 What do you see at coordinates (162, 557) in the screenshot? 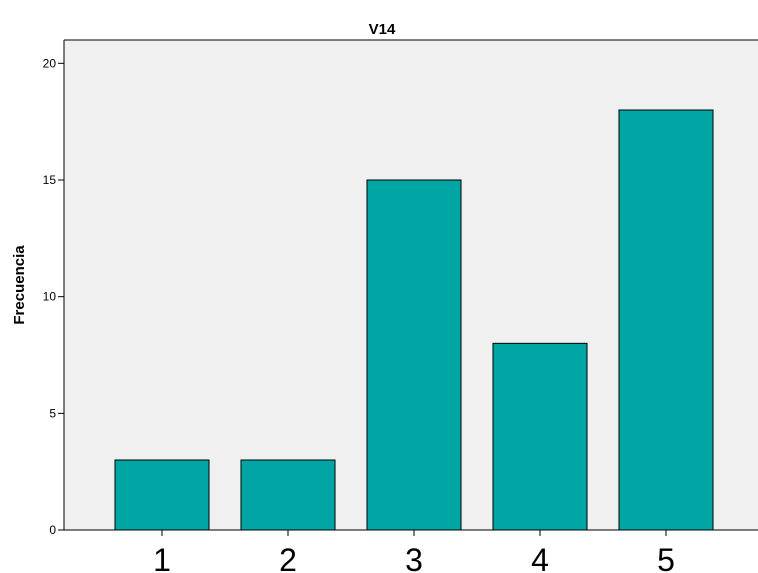
I see `x-tick-label: 1` at bounding box center [162, 557].